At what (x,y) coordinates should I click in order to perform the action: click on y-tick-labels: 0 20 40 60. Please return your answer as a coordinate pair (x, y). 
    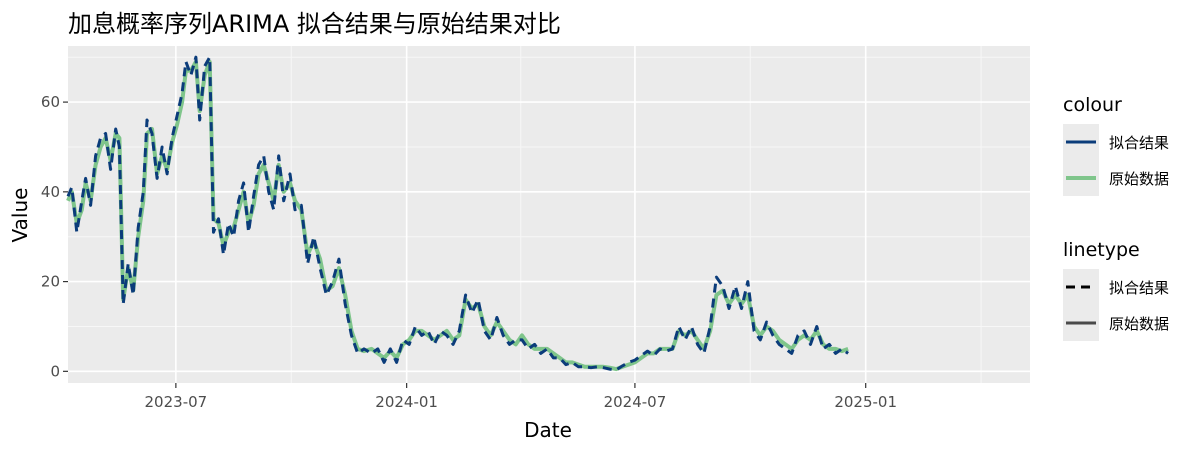
    Looking at the image, I should click on (50, 236).